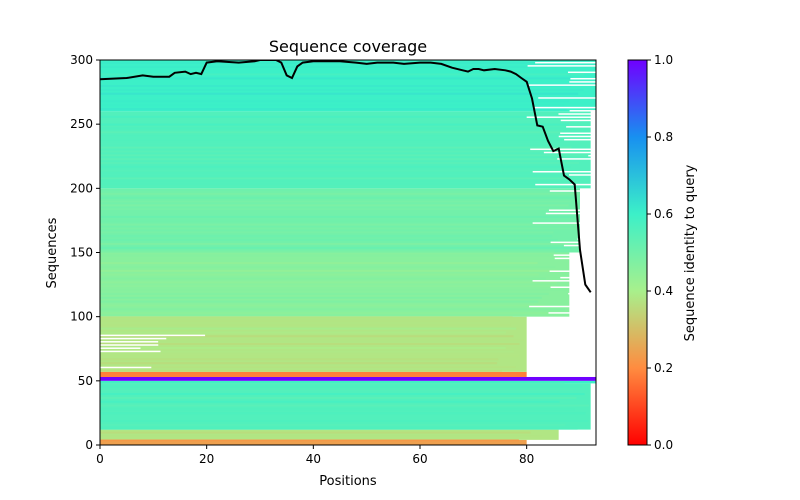 The width and height of the screenshot is (800, 500). I want to click on x-axis: 0 20 40 60 80, so click(315, 455).